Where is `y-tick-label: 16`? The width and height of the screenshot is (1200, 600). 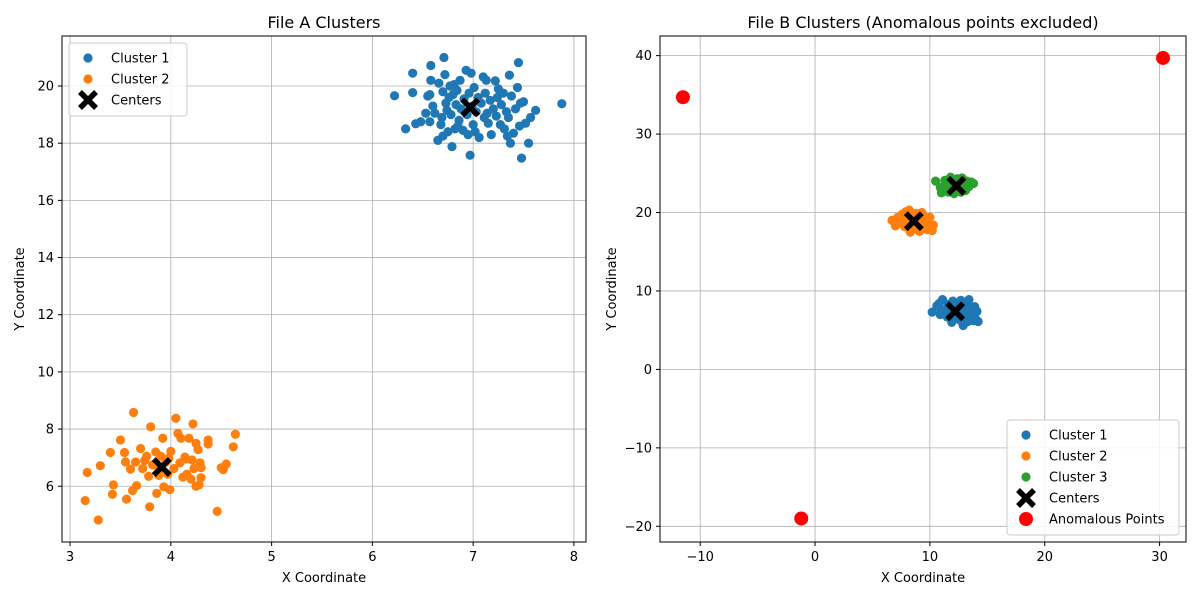
y-tick-label: 16 is located at coordinates (45, 201).